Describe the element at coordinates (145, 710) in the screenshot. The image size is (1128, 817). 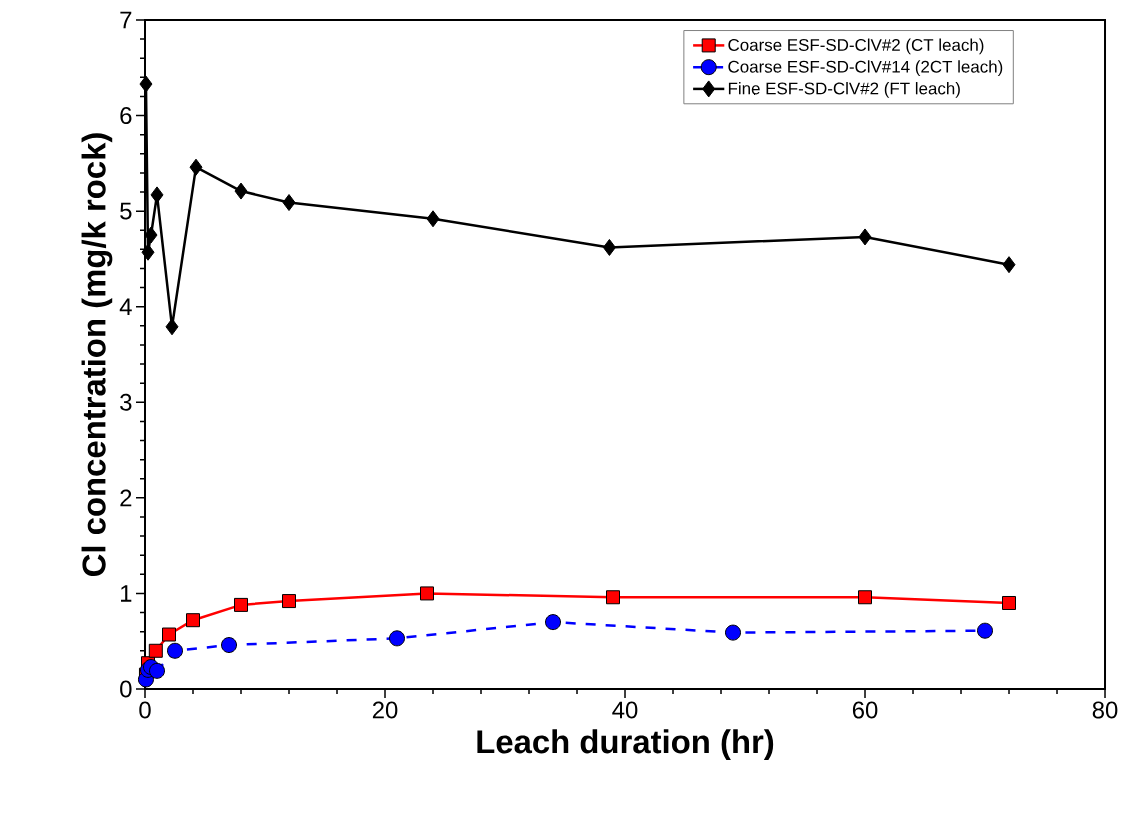
I see `x-tick-label: 0` at that location.